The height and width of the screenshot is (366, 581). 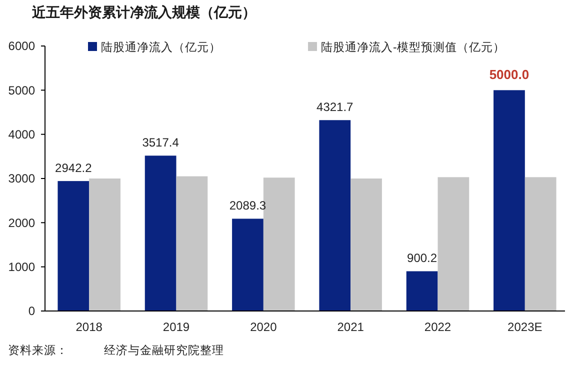 What do you see at coordinates (247, 205) in the screenshot?
I see `data-label: 2089.3` at bounding box center [247, 205].